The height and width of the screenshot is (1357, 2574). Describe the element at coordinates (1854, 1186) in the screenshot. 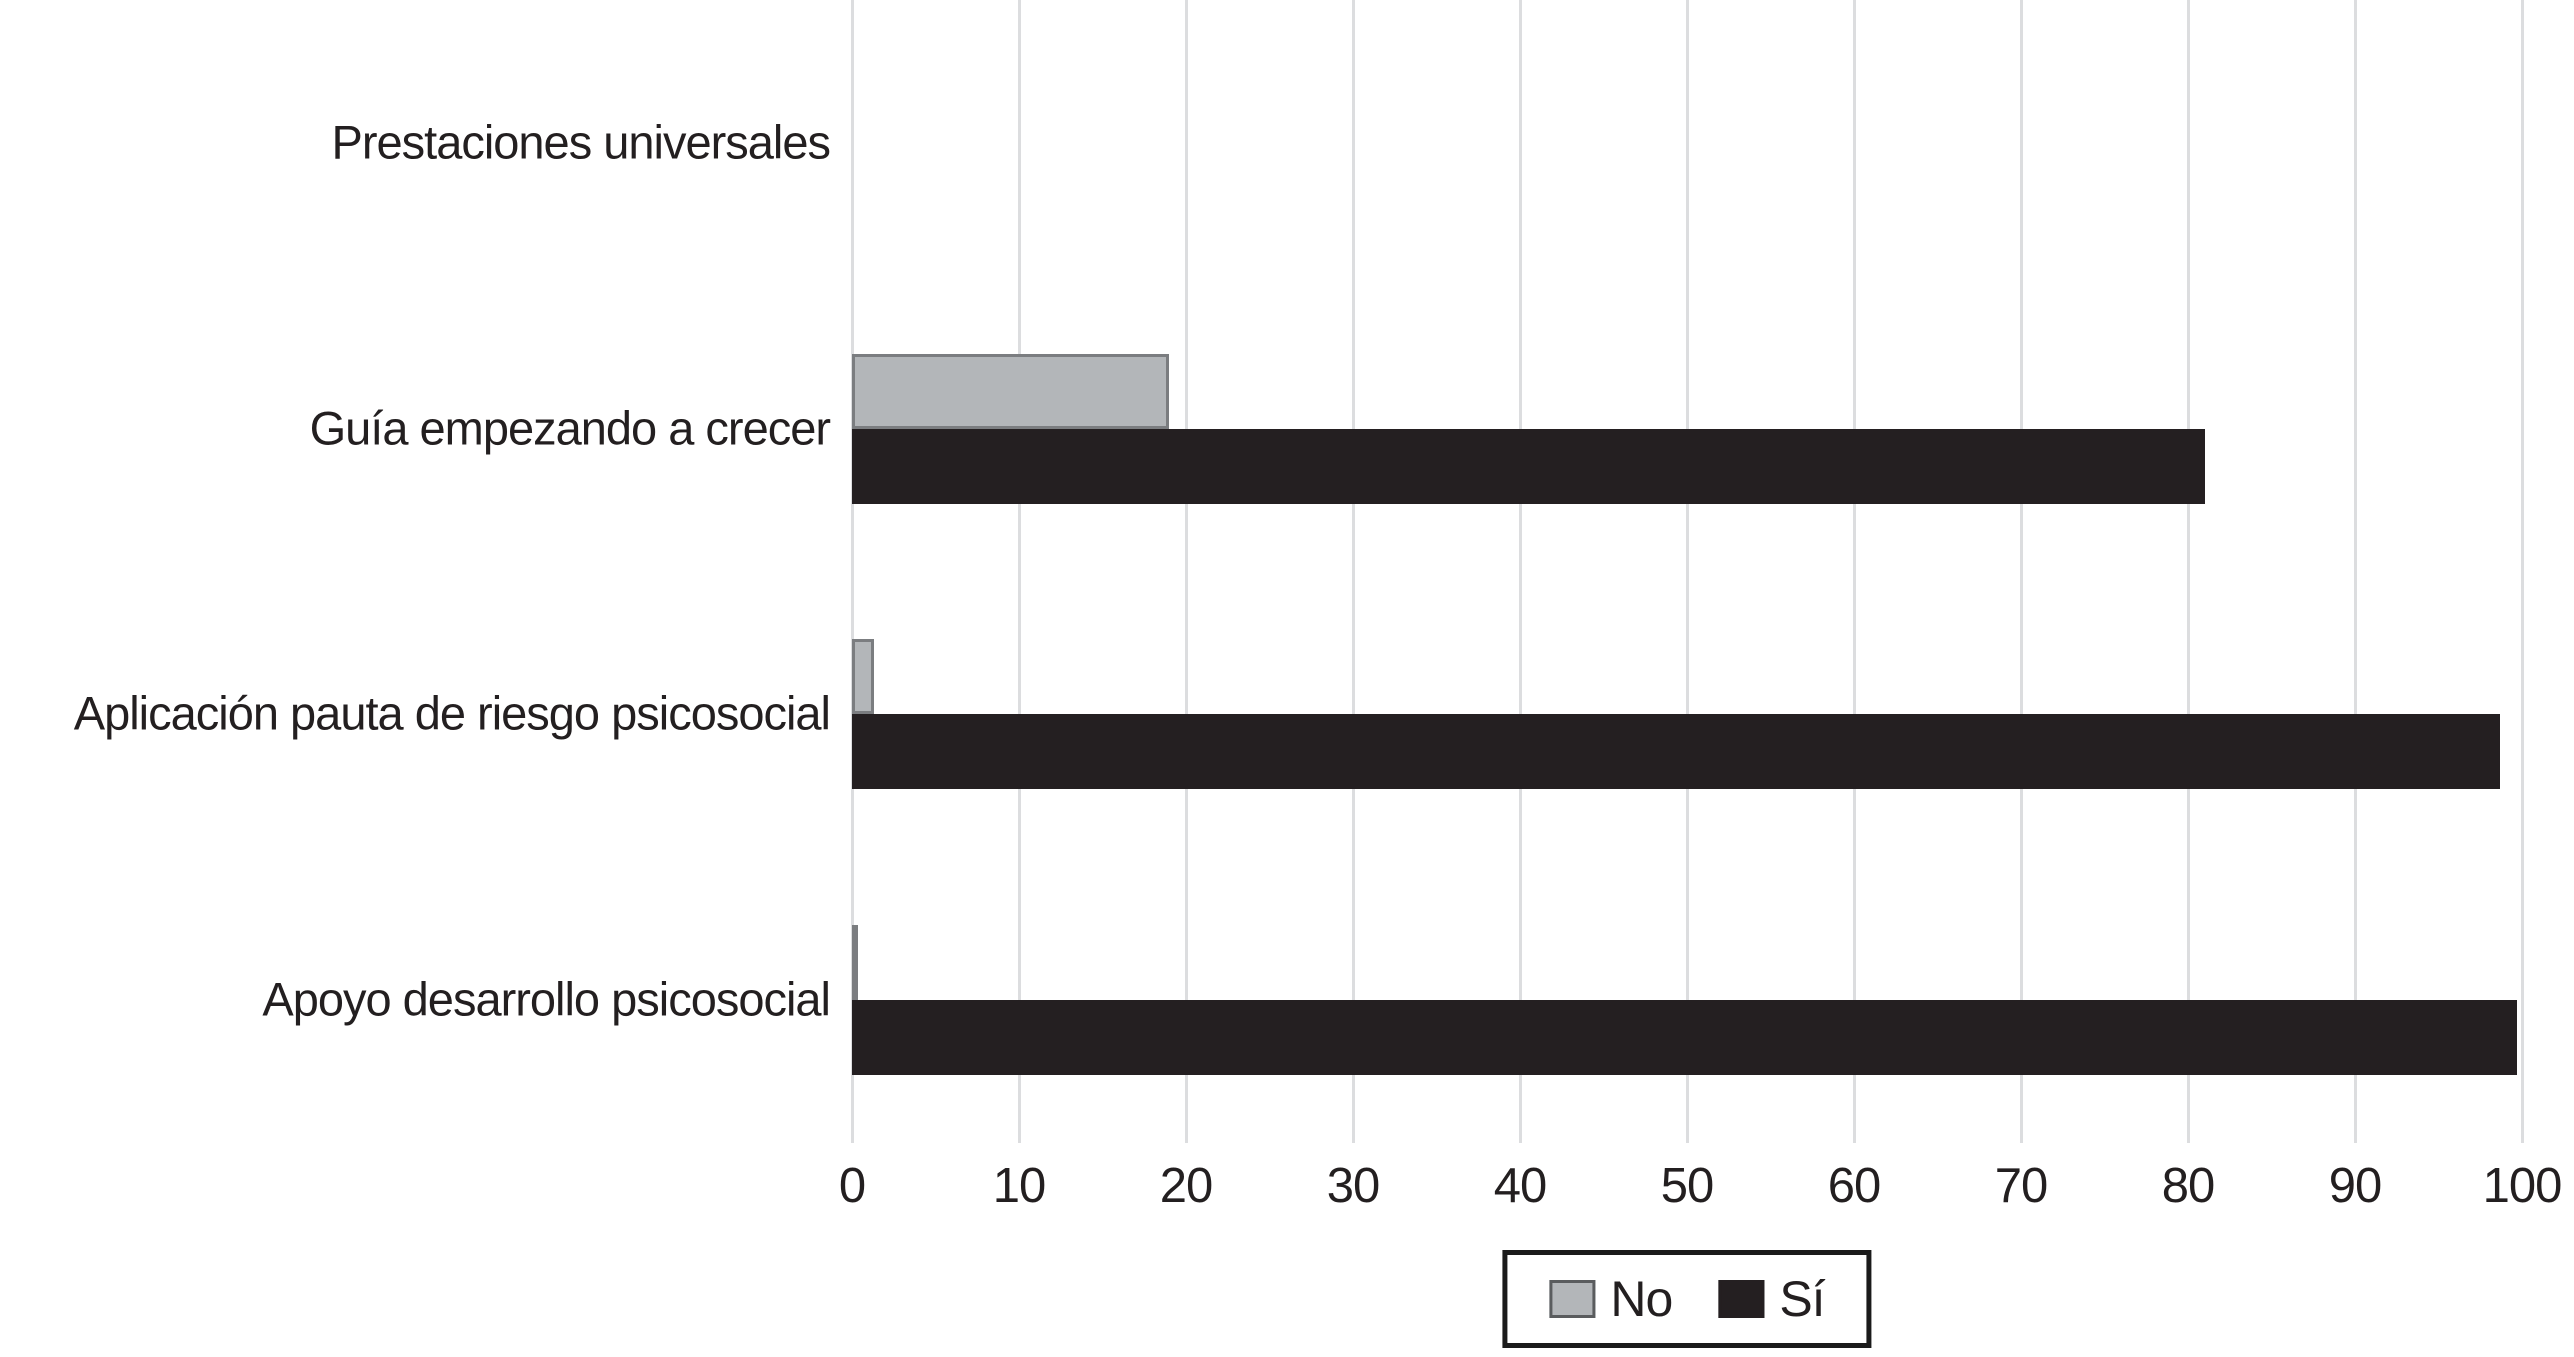

I see `x-tick-label: 60` at that location.